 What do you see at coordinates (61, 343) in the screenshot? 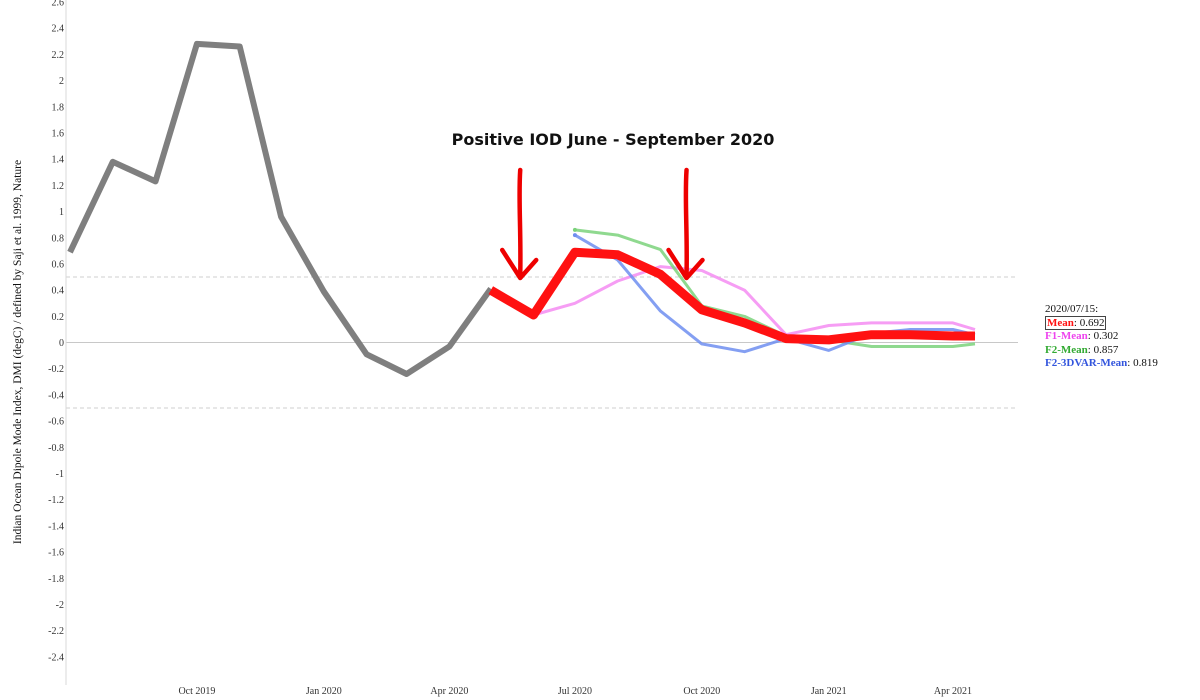
I see `y-tick-label: 0` at bounding box center [61, 343].